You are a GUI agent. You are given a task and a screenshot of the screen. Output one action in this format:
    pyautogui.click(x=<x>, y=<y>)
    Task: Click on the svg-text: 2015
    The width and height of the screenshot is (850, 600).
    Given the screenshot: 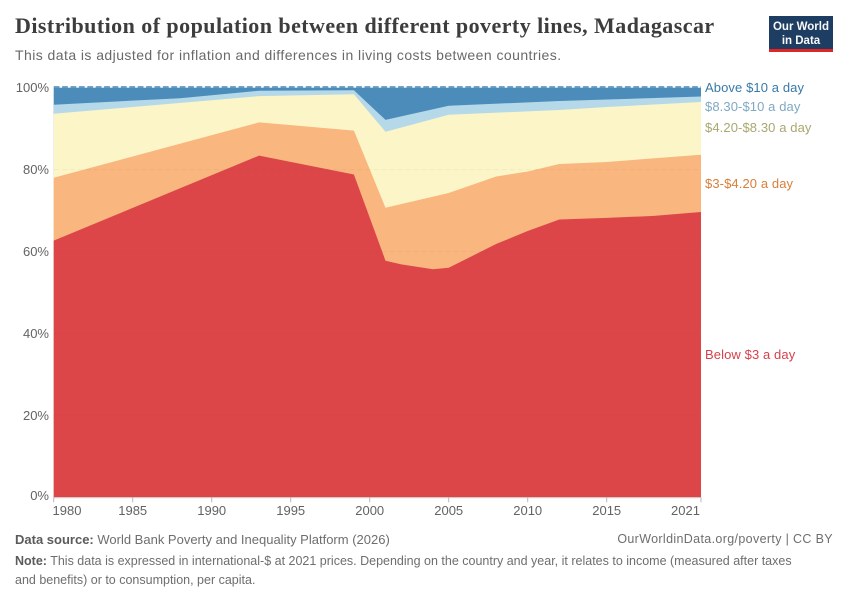 What is the action you would take?
    pyautogui.click(x=606, y=510)
    